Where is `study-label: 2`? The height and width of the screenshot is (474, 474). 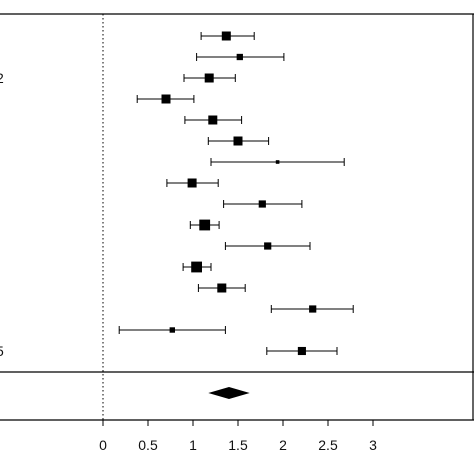
study-label: 2 is located at coordinates (2, 78).